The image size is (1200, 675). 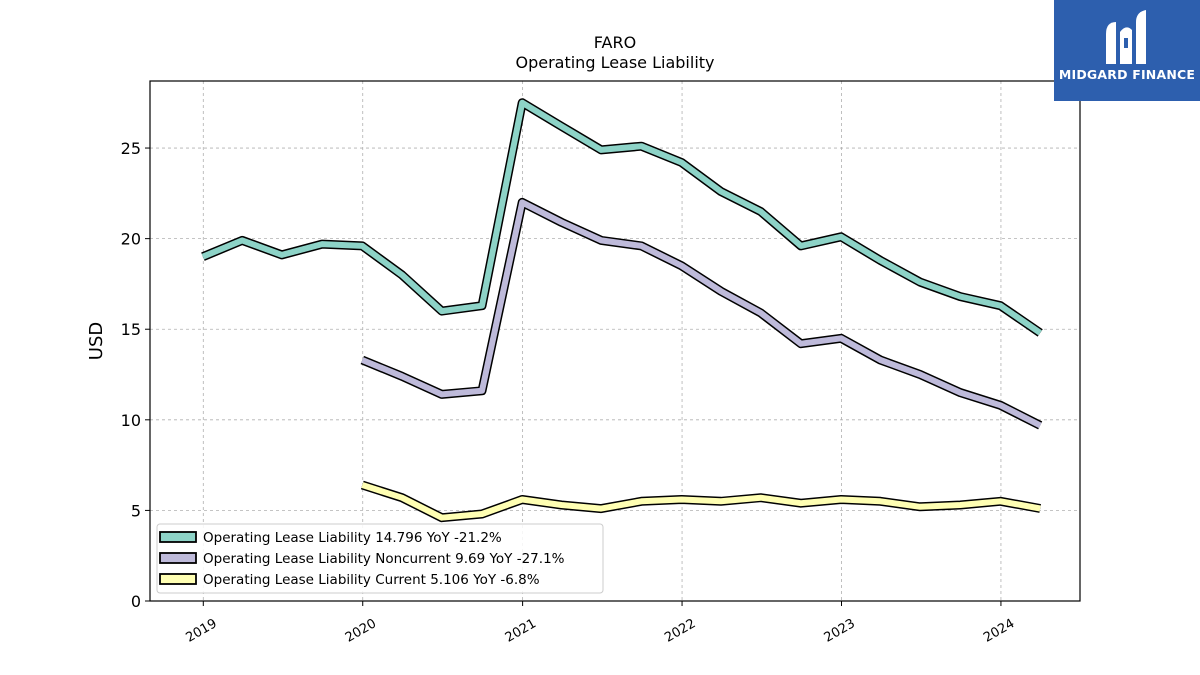 What do you see at coordinates (1127, 74) in the screenshot?
I see `logo-text: MIDGARD FINANCE` at bounding box center [1127, 74].